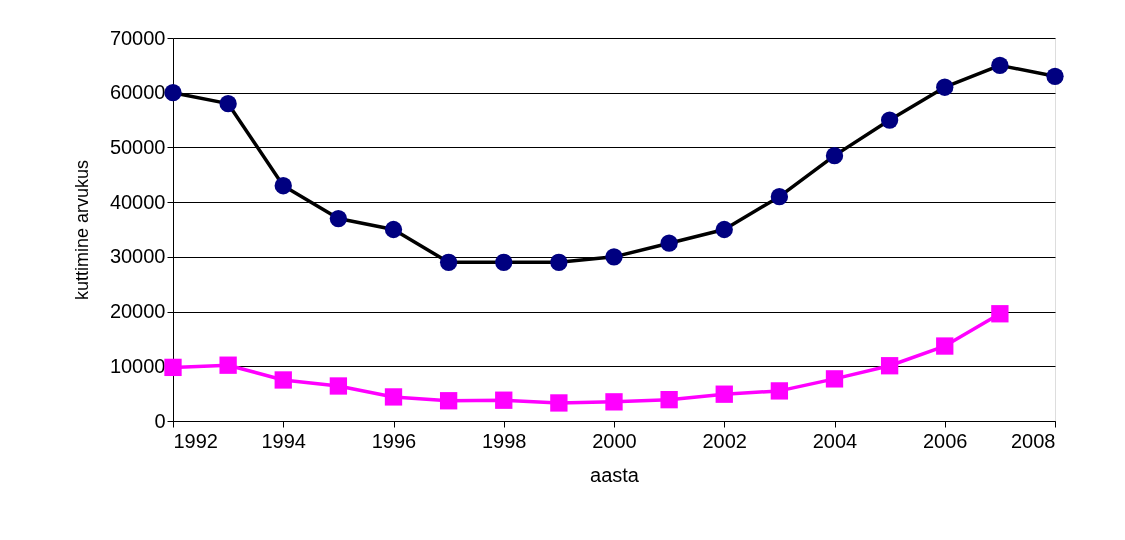 Image resolution: width=1125 pixels, height=540 pixels. Describe the element at coordinates (835, 440) in the screenshot. I see `x-tick-label: 2004` at that location.